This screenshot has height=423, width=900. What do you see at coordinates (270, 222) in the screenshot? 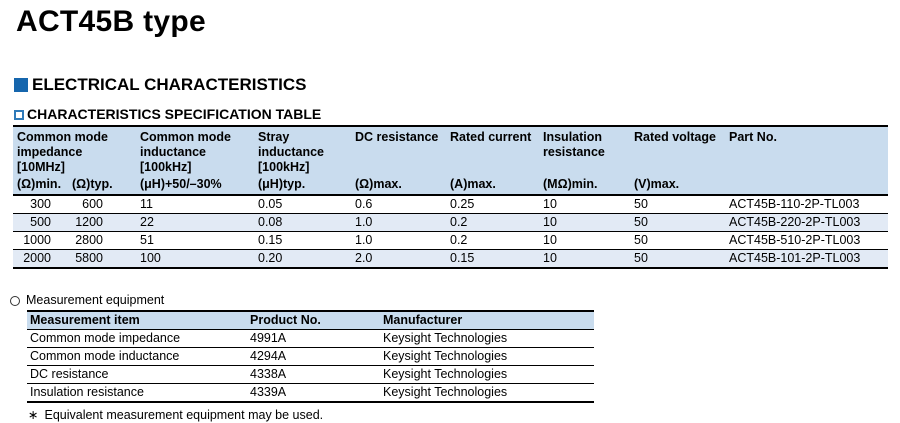
I see `spec-cell: 0.08` at bounding box center [270, 222].